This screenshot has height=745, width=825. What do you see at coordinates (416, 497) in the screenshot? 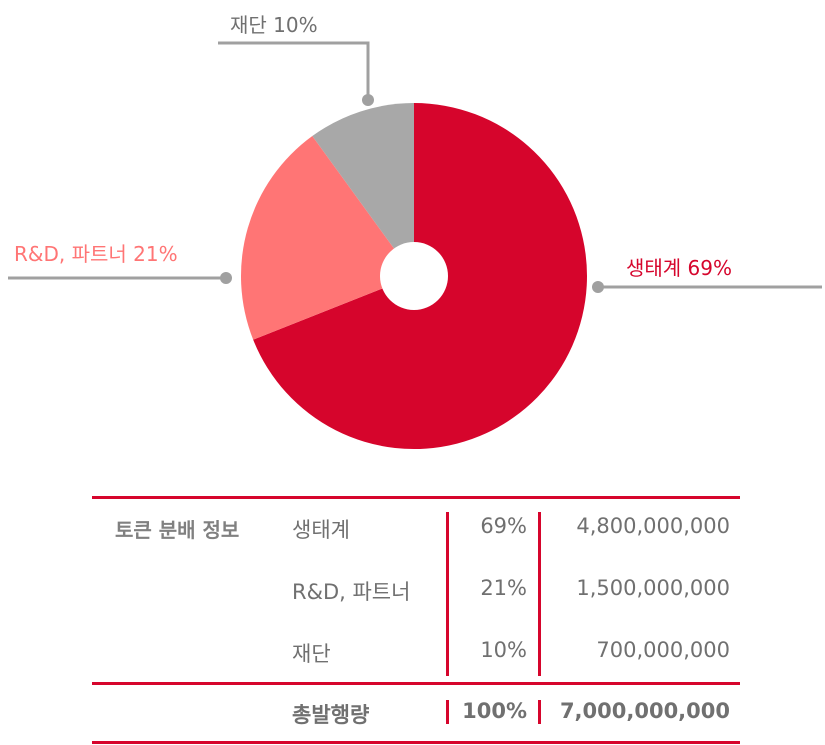
I see `table-top-rule` at bounding box center [416, 497].